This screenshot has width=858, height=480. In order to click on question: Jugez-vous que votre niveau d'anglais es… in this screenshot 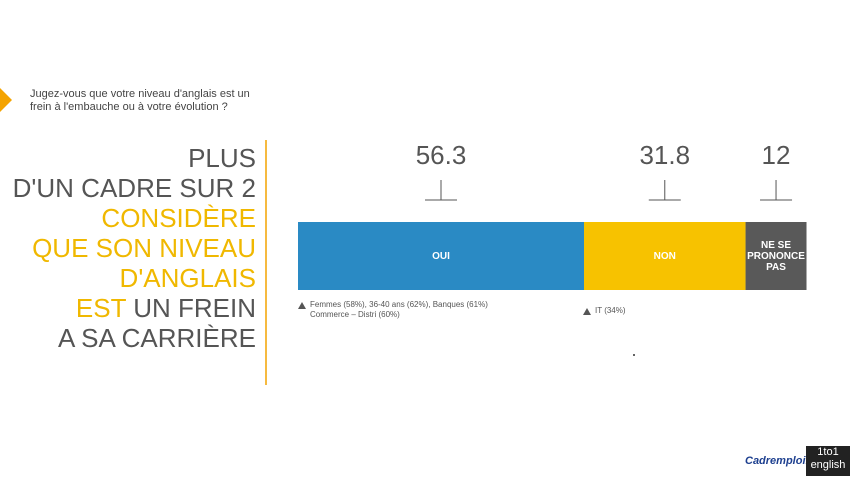, I will do `click(140, 100)`.